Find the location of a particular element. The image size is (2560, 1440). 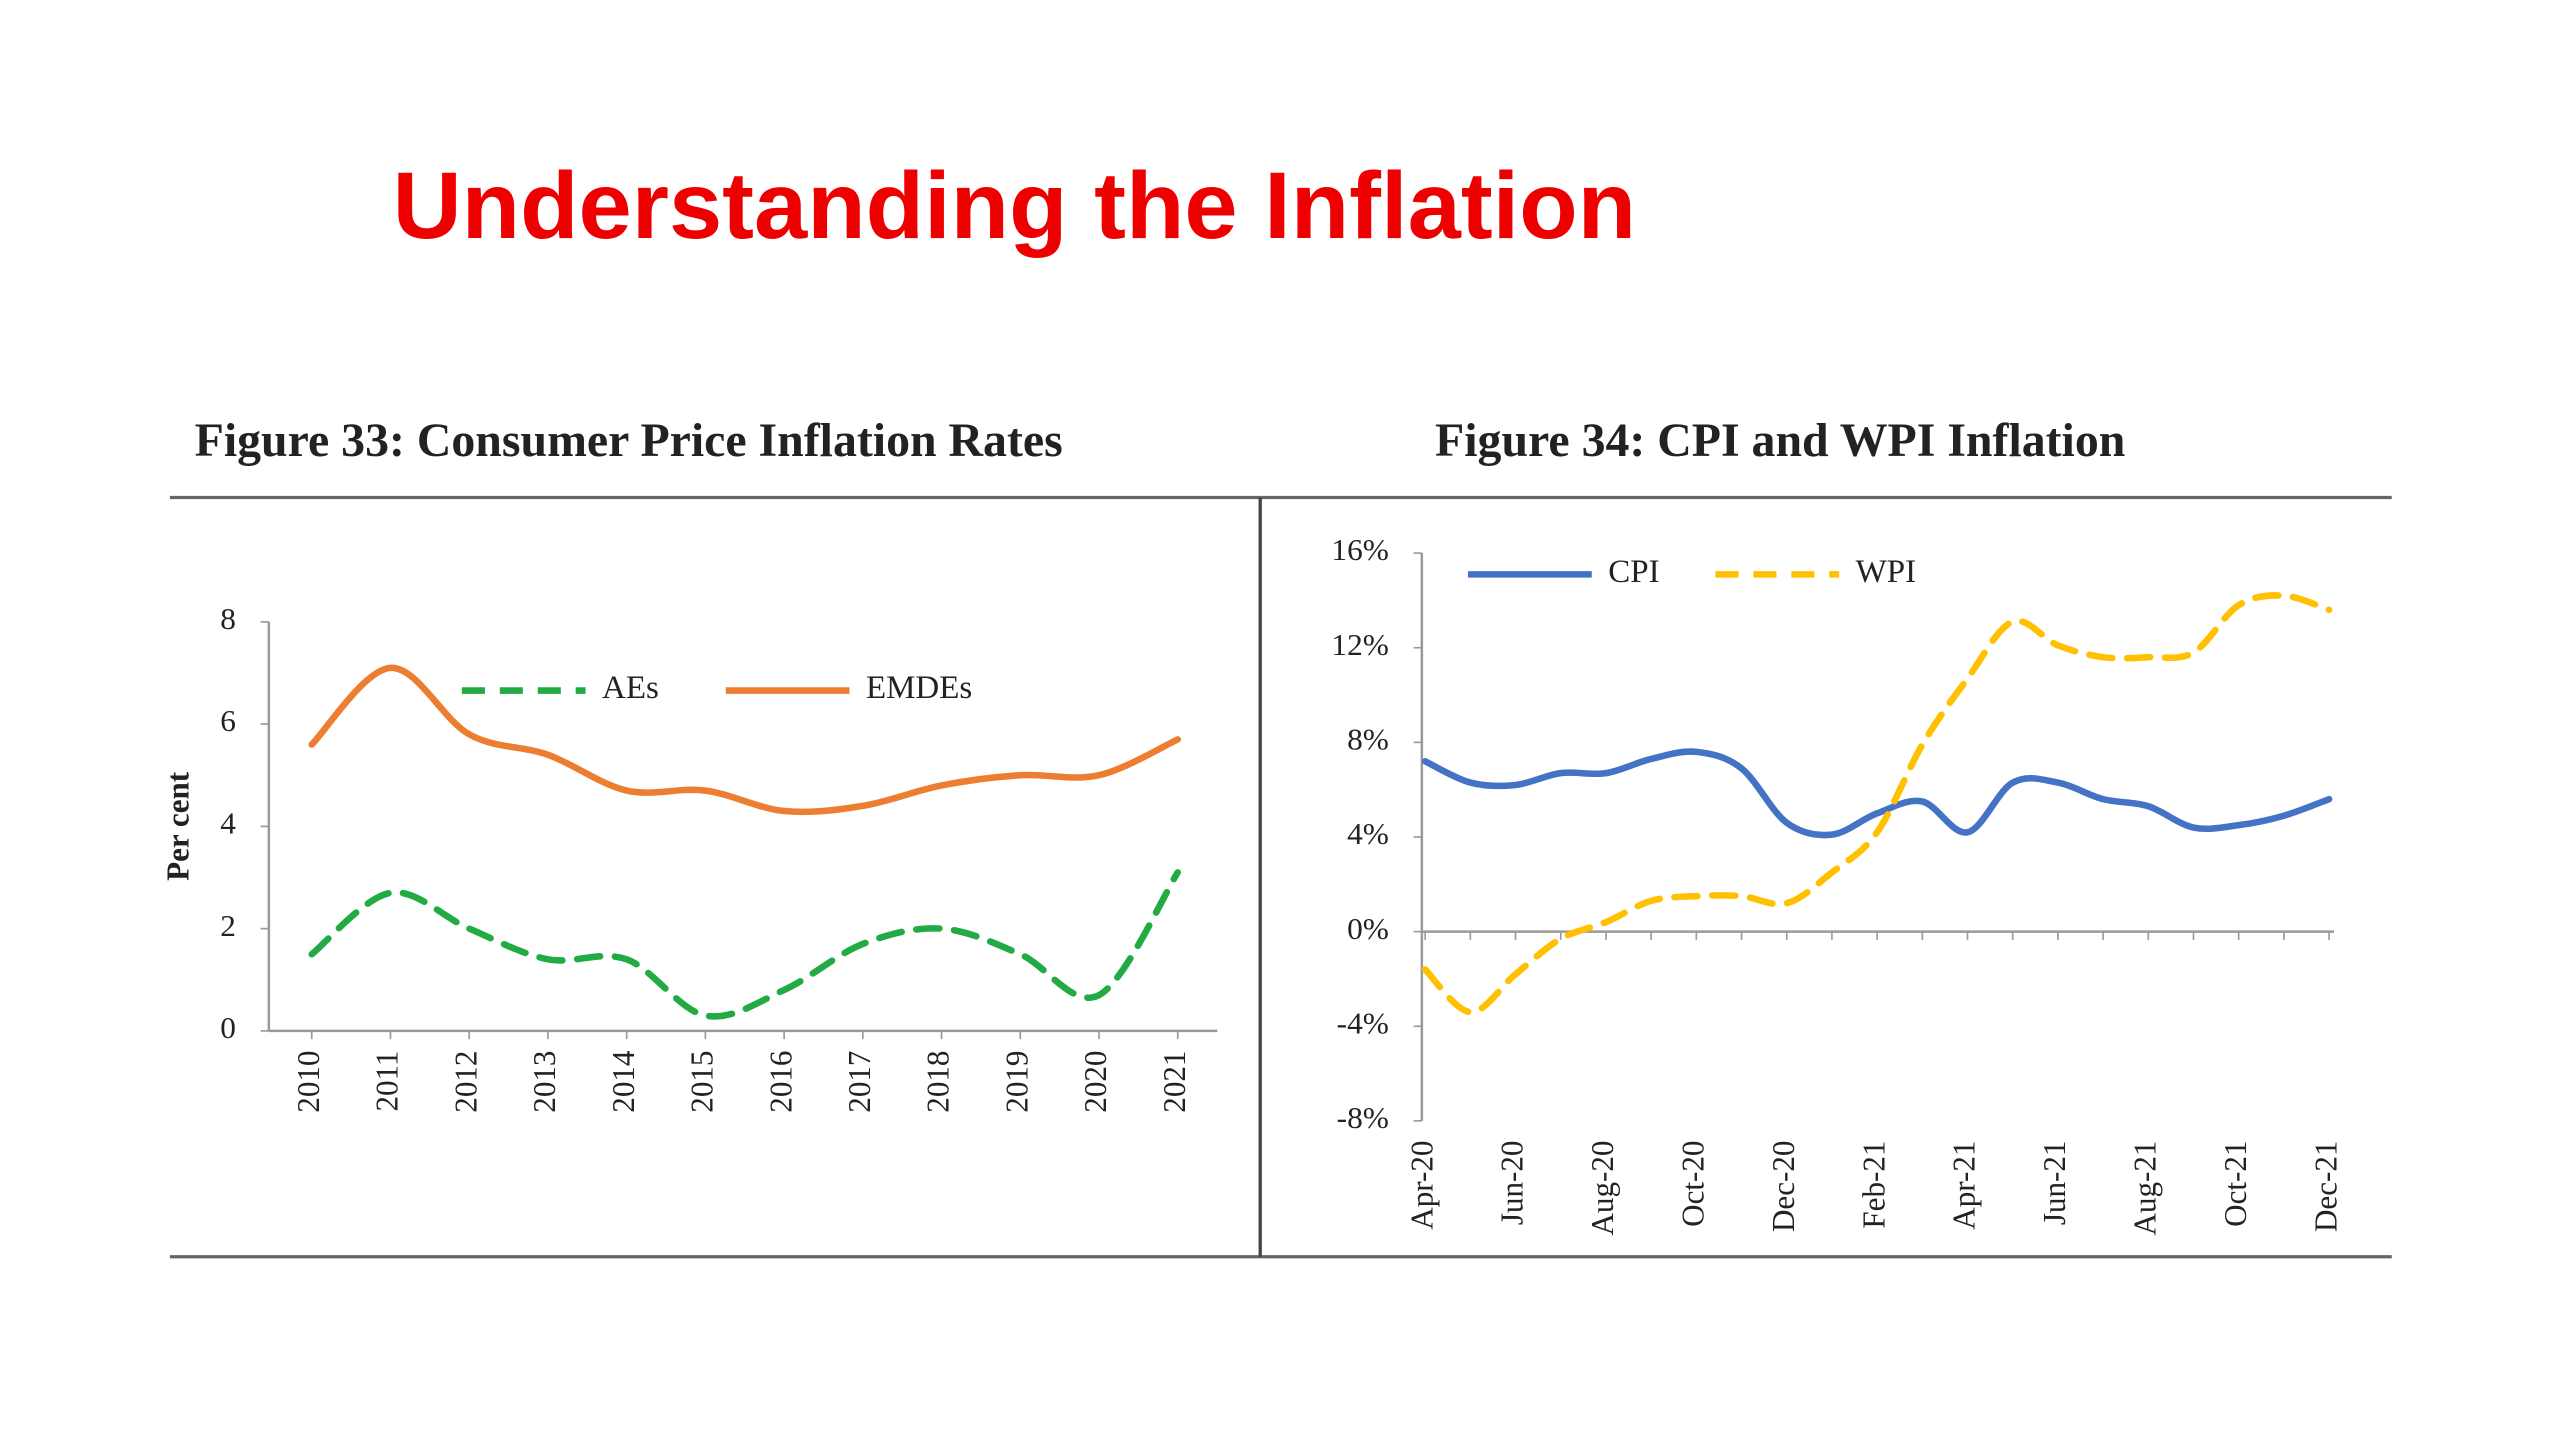

y-tick-label: 0% is located at coordinates (1368, 928).